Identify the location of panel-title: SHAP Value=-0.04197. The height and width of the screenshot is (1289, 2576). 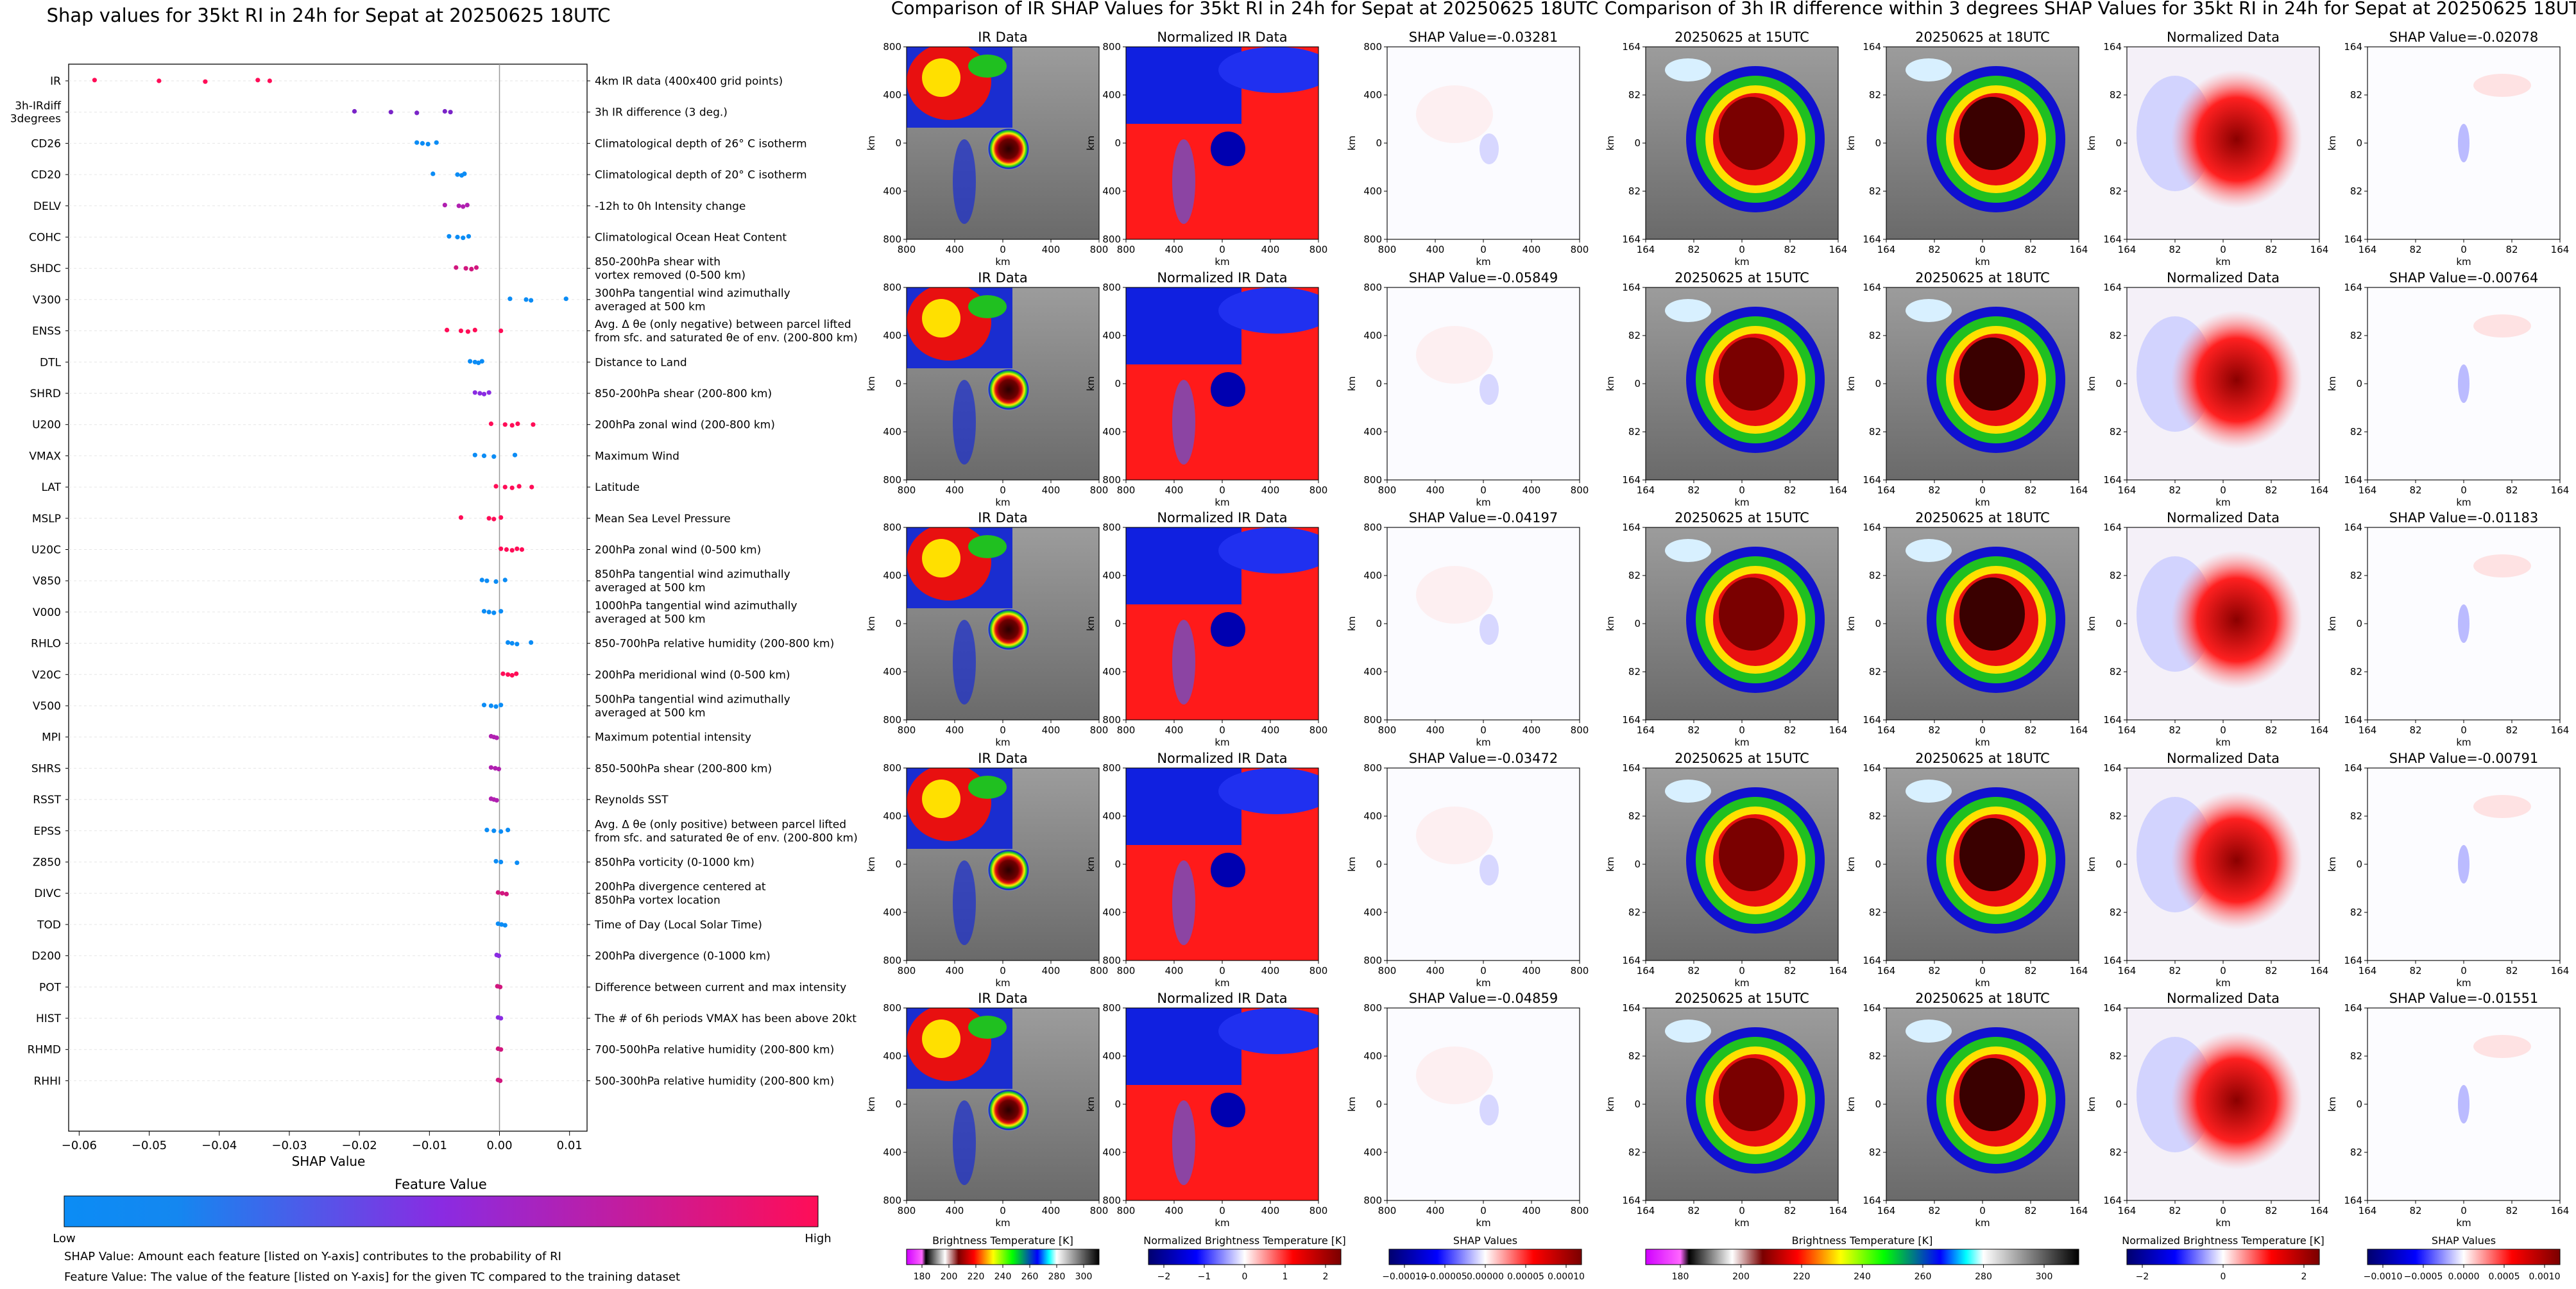
(1483, 517).